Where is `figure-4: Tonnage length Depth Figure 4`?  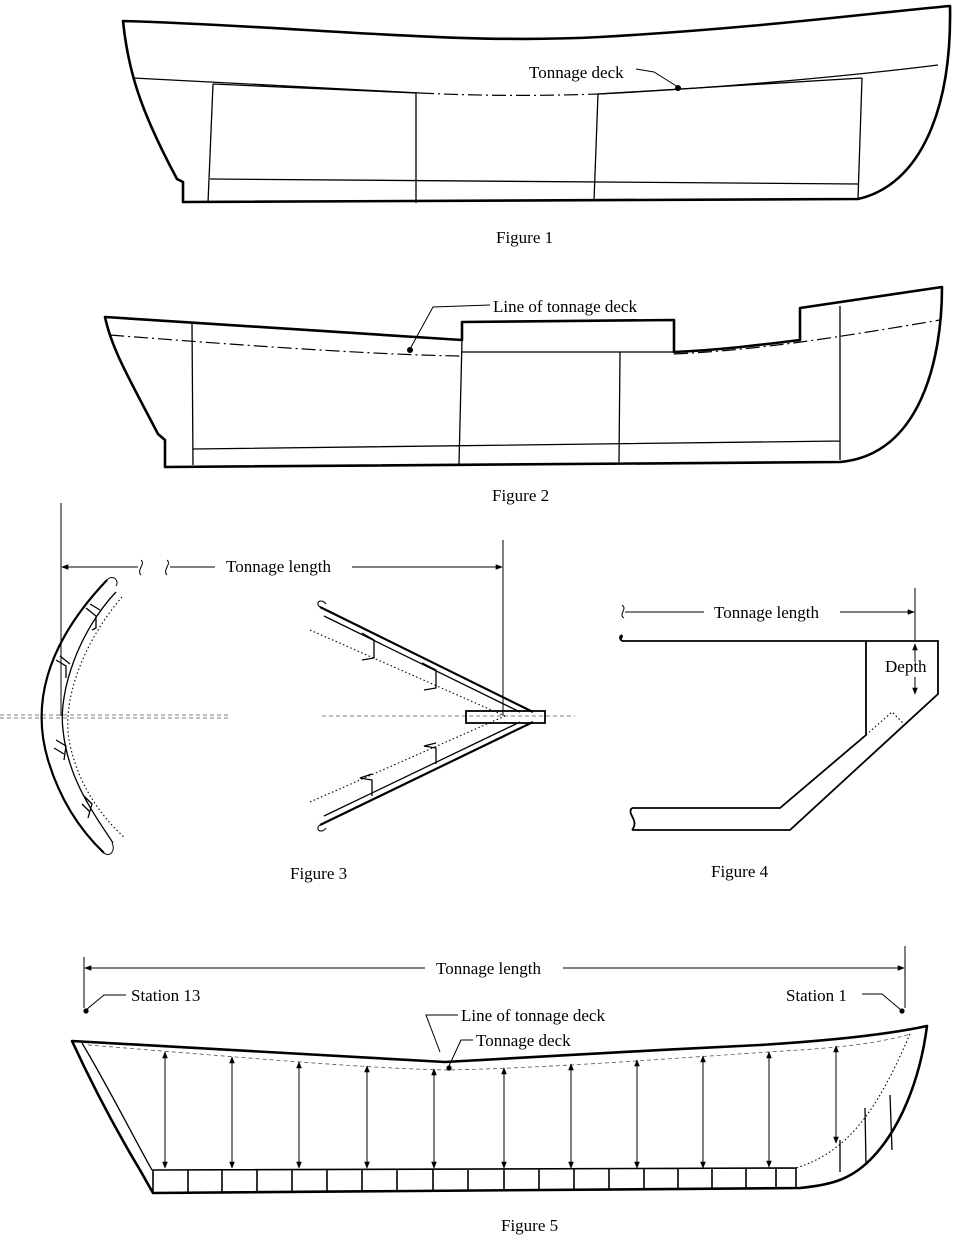 figure-4: Tonnage length Depth Figure 4 is located at coordinates (779, 734).